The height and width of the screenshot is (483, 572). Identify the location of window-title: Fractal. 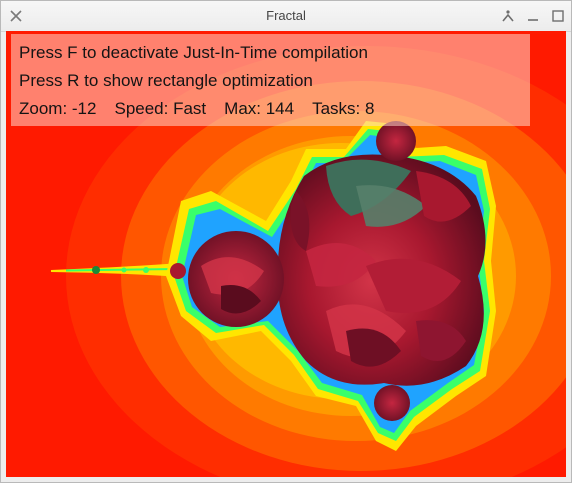
(286, 15).